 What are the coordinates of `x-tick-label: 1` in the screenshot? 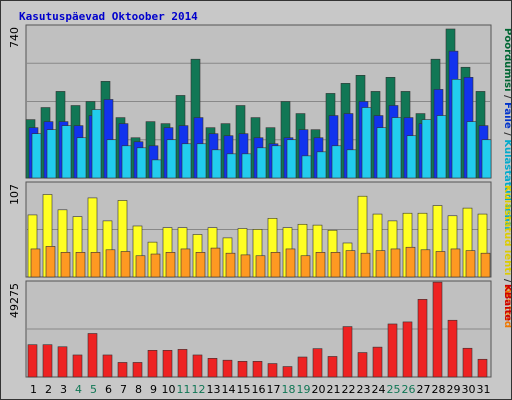 It's located at (33, 389).